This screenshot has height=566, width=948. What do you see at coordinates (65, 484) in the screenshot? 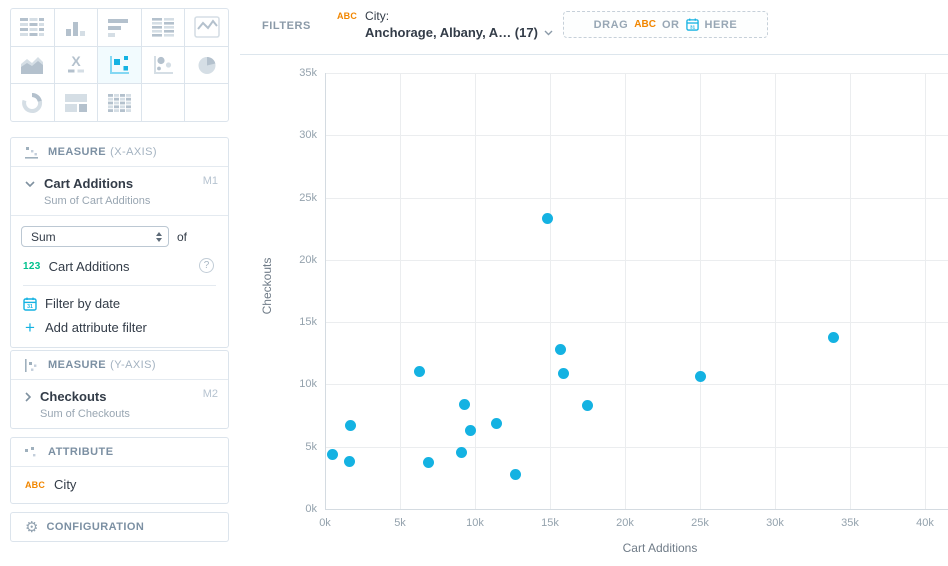
I see `attribute-label: City` at bounding box center [65, 484].